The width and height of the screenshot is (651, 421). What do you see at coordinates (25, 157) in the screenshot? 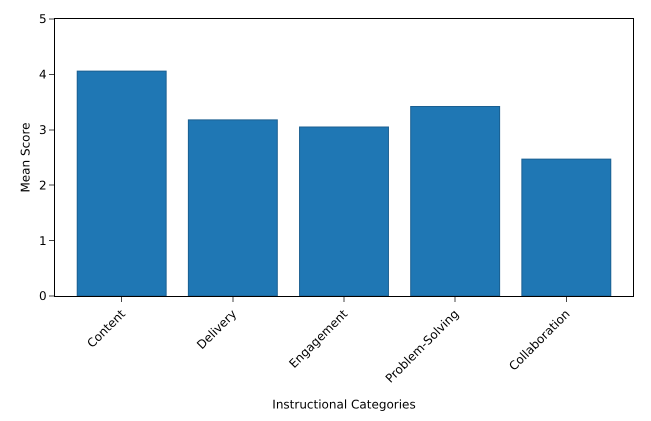
I see `y-axis-title: Mean Score` at bounding box center [25, 157].